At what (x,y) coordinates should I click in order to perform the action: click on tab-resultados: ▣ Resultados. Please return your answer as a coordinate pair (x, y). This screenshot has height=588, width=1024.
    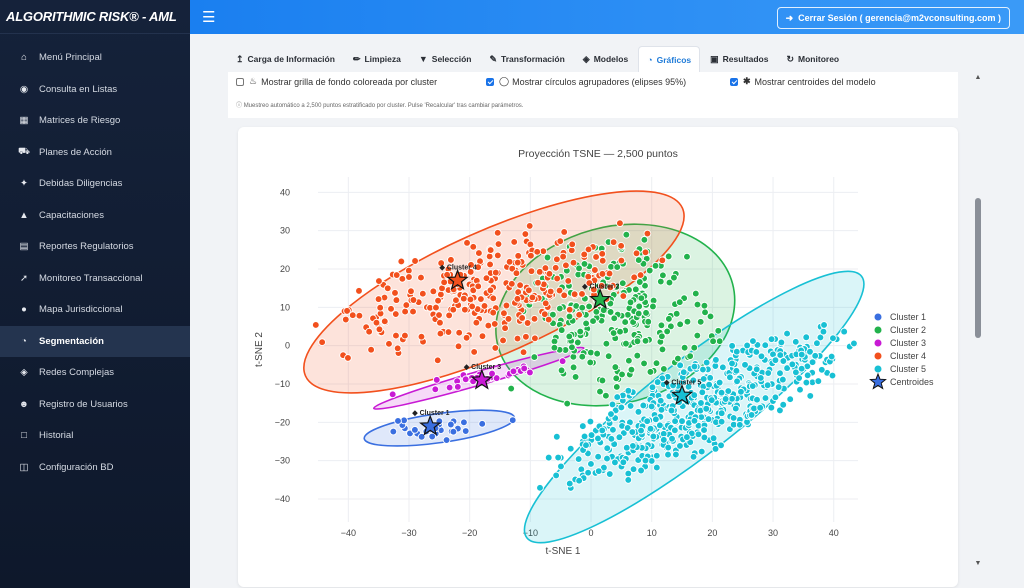
    Looking at the image, I should click on (739, 59).